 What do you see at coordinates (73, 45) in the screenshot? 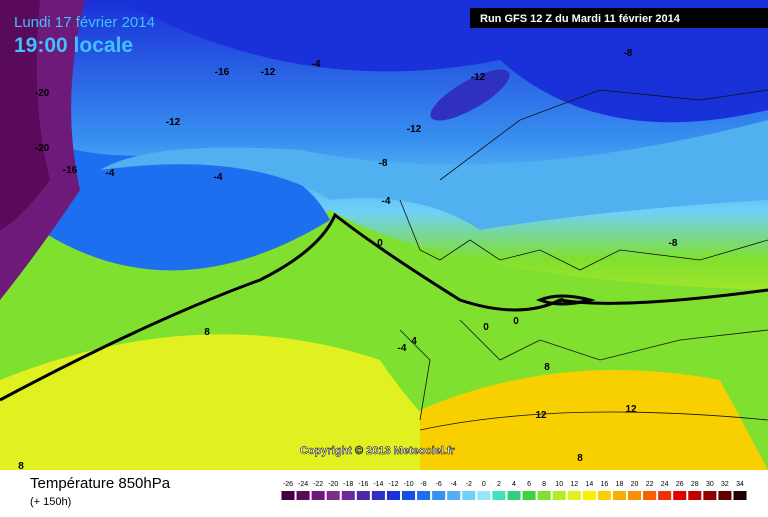
I see `valid-time: 19:00 locale` at bounding box center [73, 45].